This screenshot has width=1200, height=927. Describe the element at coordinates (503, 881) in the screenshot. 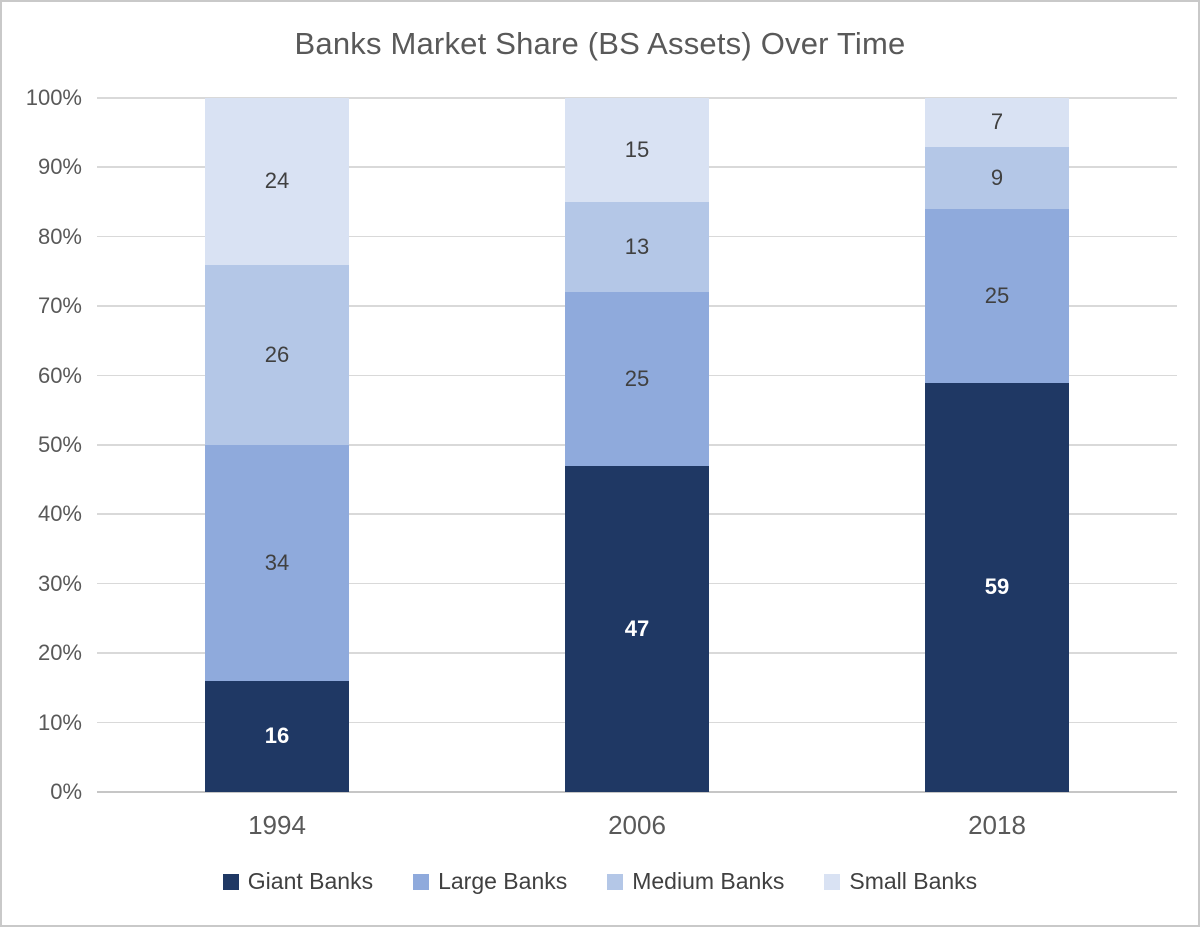

I see `legend-label: Large Banks` at that location.